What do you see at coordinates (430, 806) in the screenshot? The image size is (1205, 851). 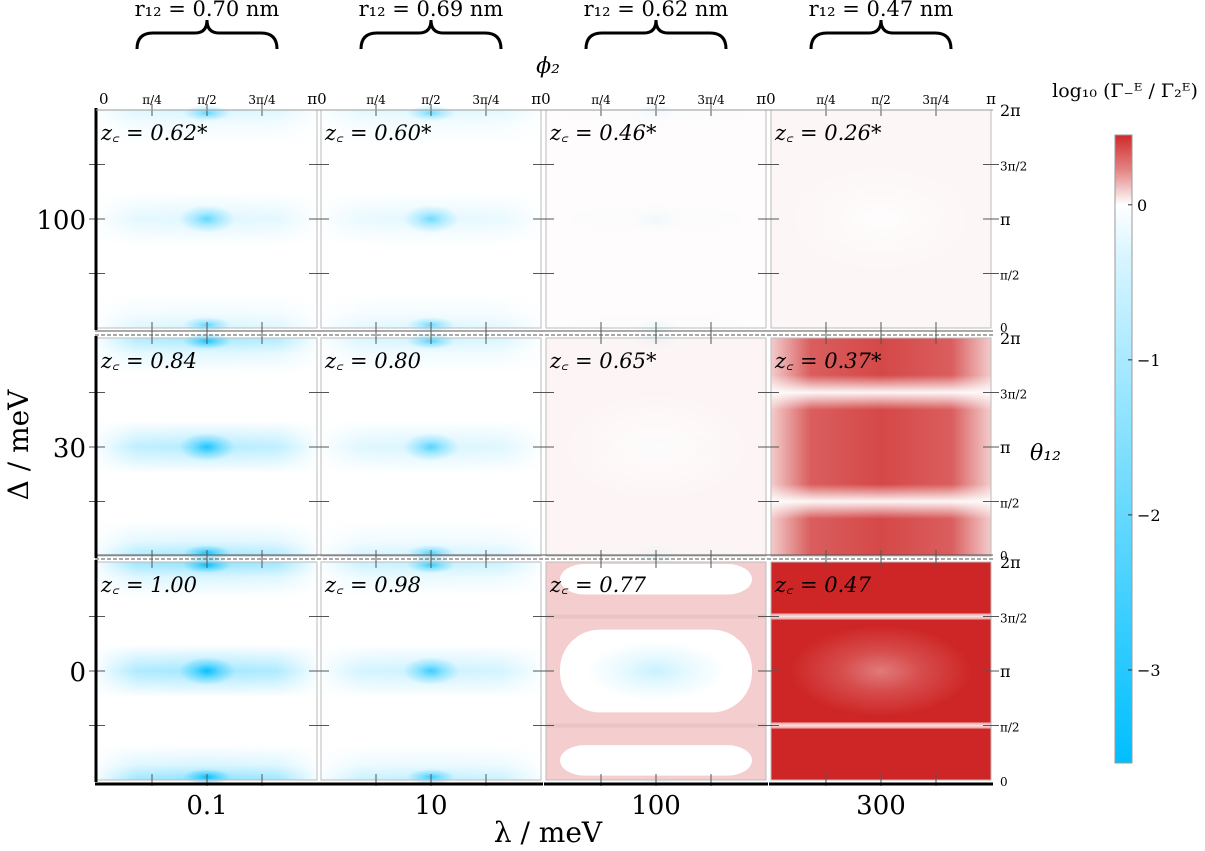 I see `bottom-tick-label: 10` at bounding box center [430, 806].